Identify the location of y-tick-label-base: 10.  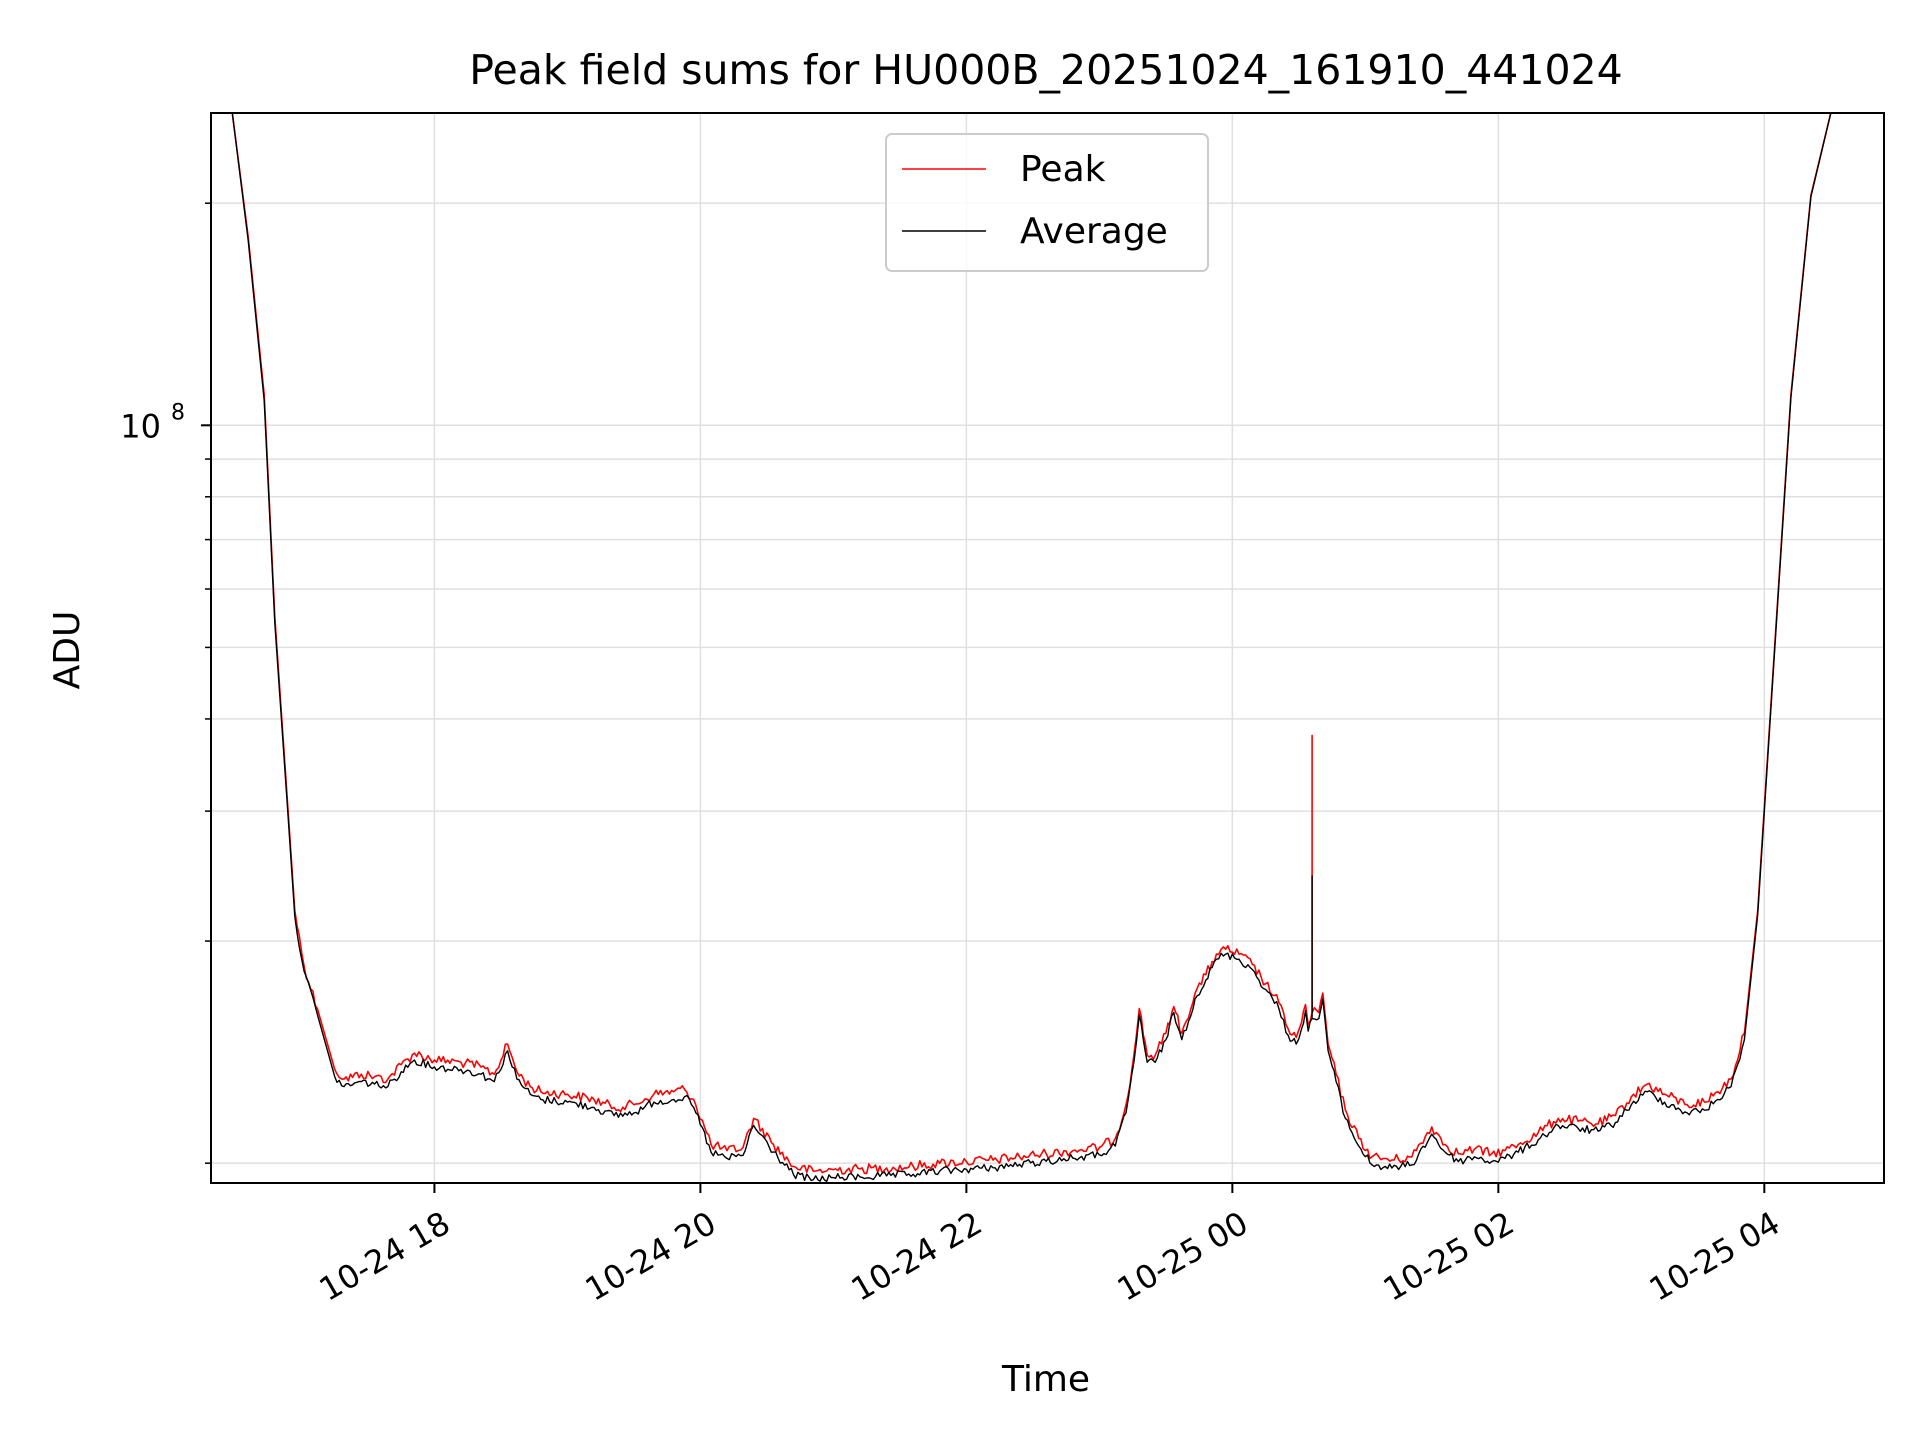
(140, 426).